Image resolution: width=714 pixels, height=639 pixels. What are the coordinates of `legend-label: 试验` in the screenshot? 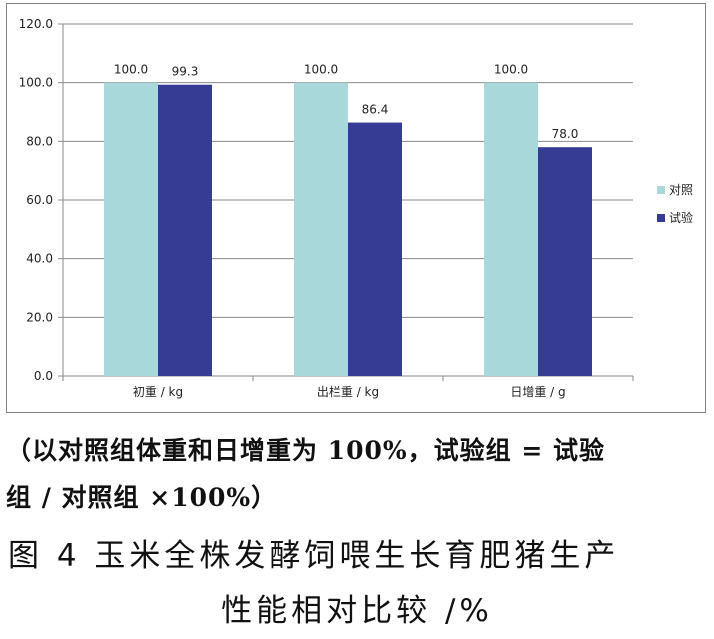 It's located at (681, 217).